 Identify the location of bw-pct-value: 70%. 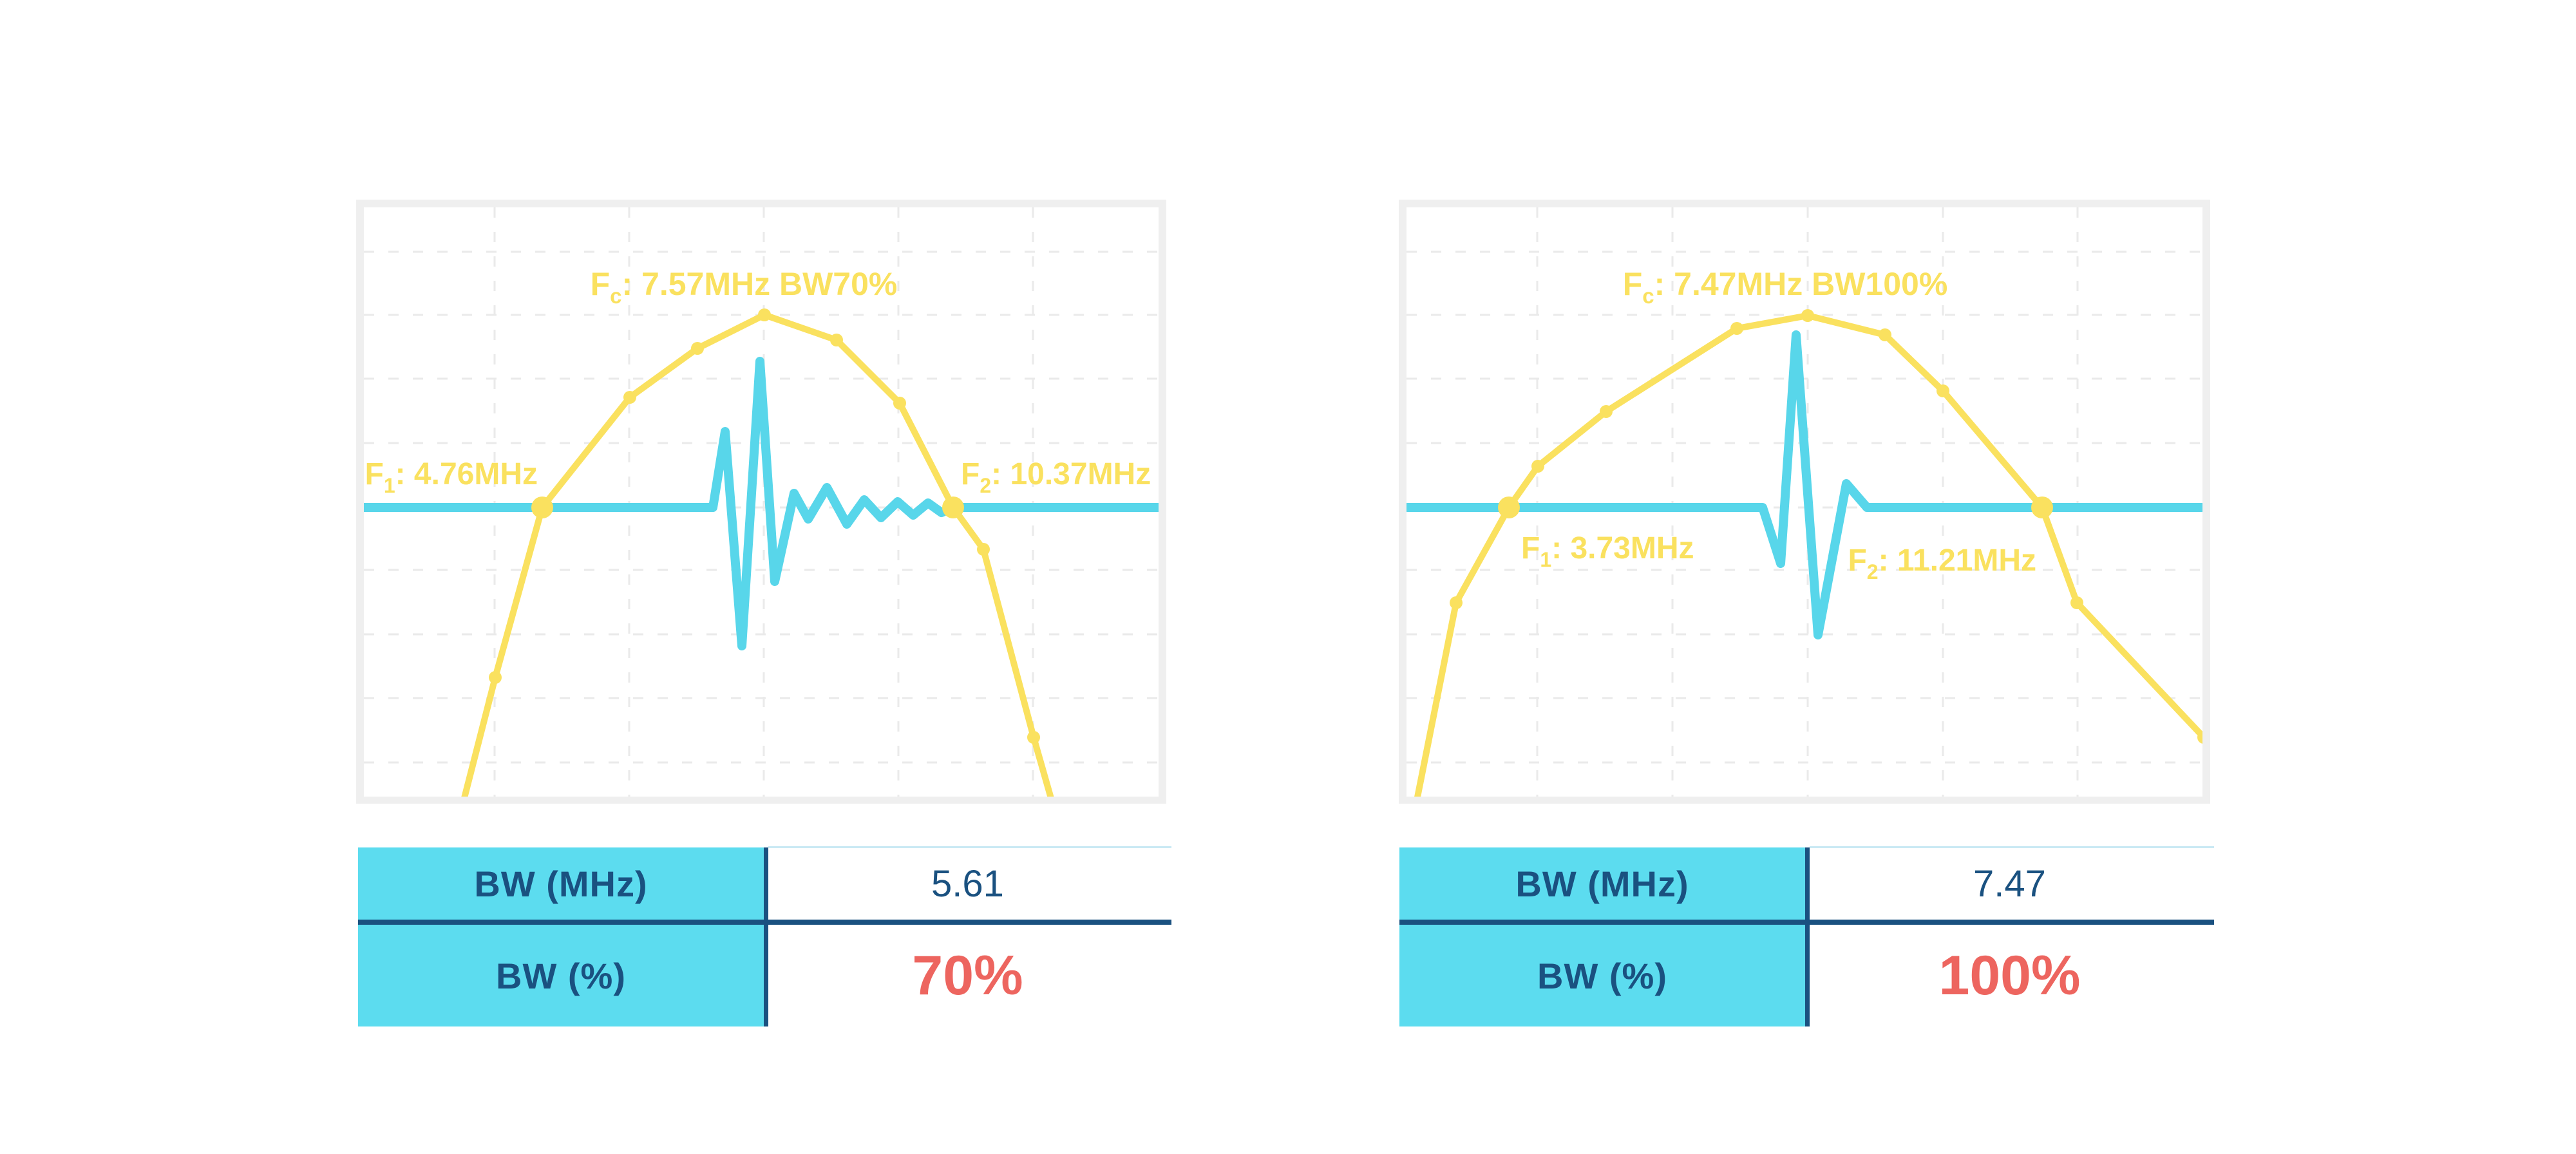
(968, 975).